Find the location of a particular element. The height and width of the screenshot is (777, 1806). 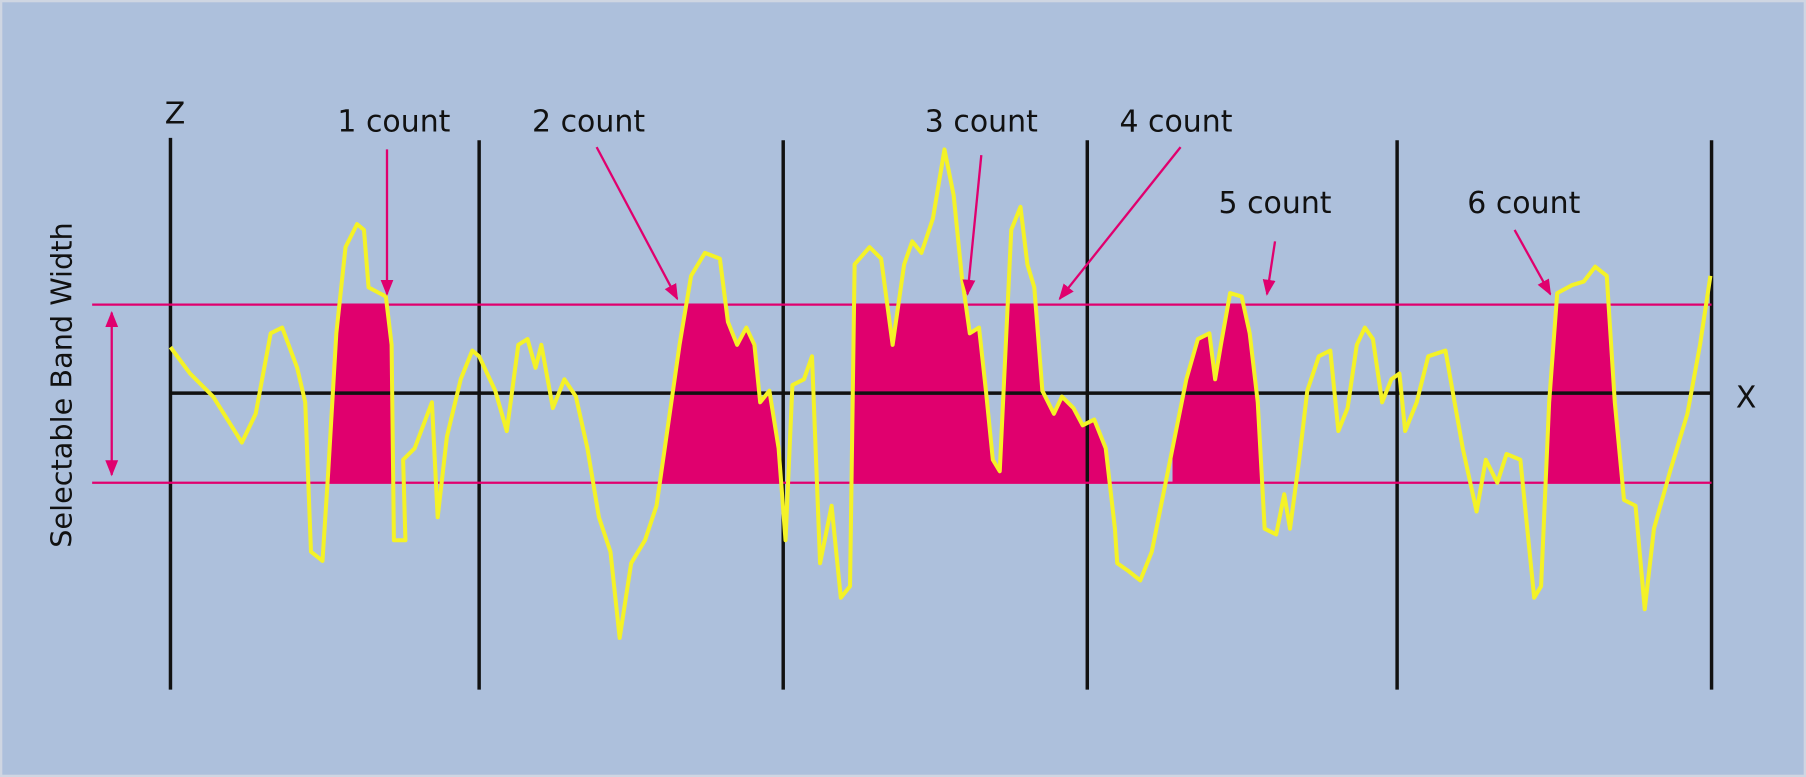

count-label: 4 count is located at coordinates (1175, 122).